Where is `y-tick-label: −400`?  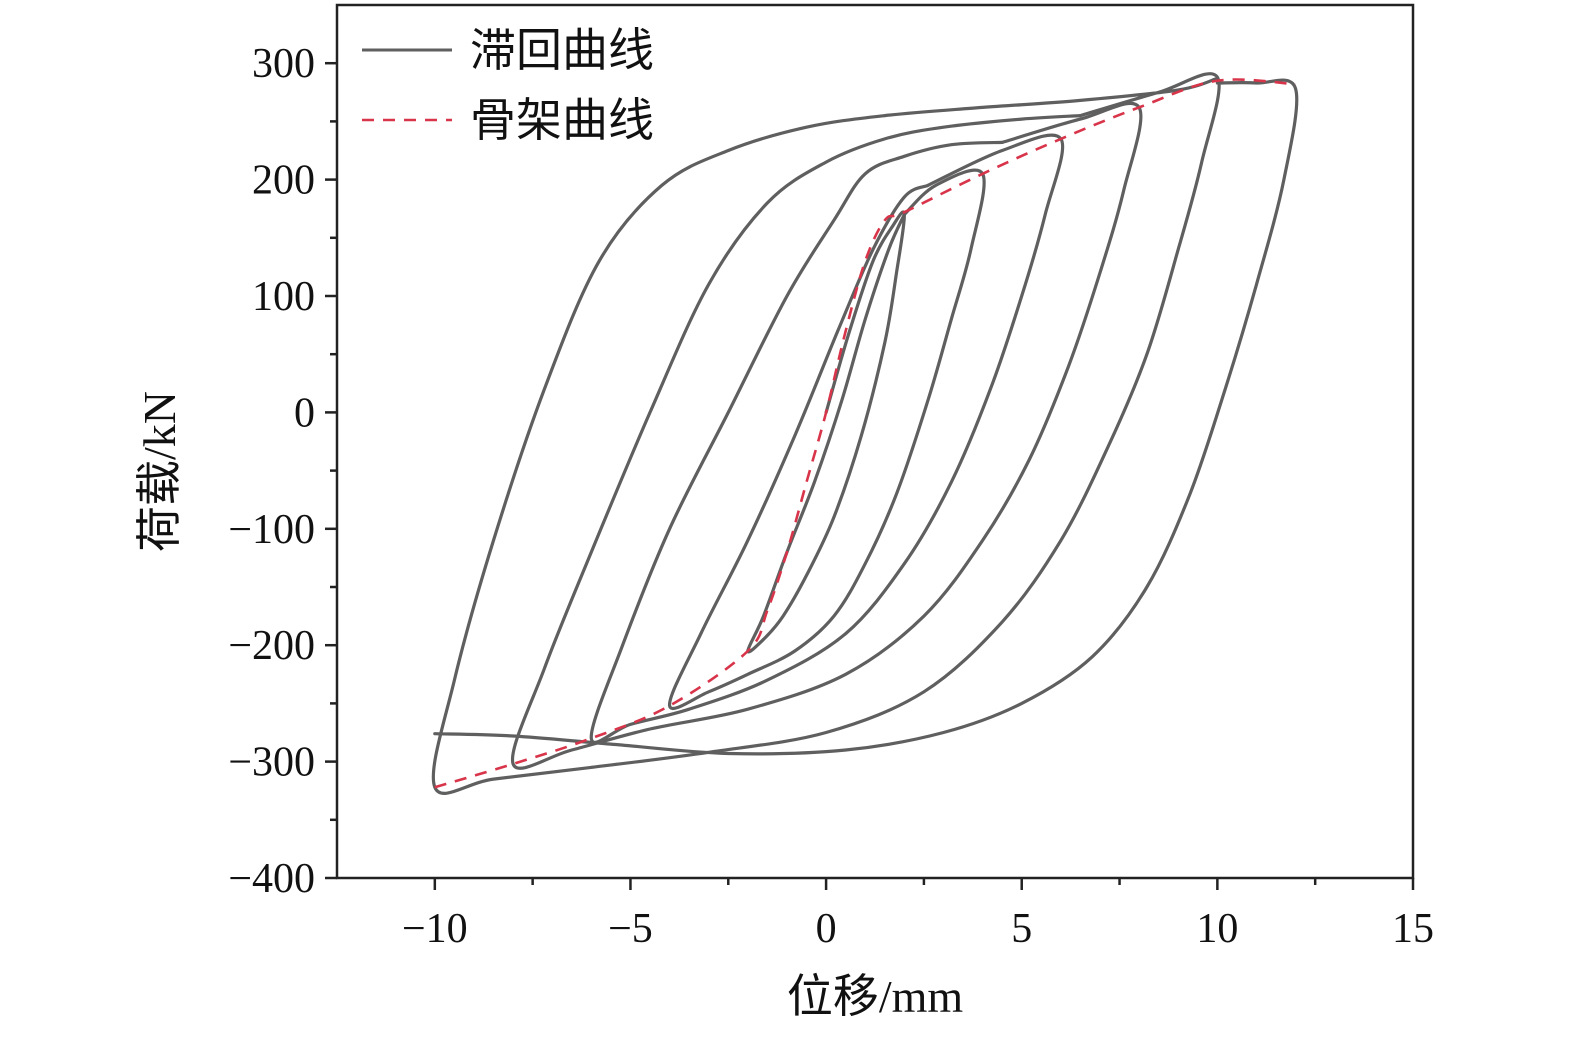
y-tick-label: −400 is located at coordinates (271, 879).